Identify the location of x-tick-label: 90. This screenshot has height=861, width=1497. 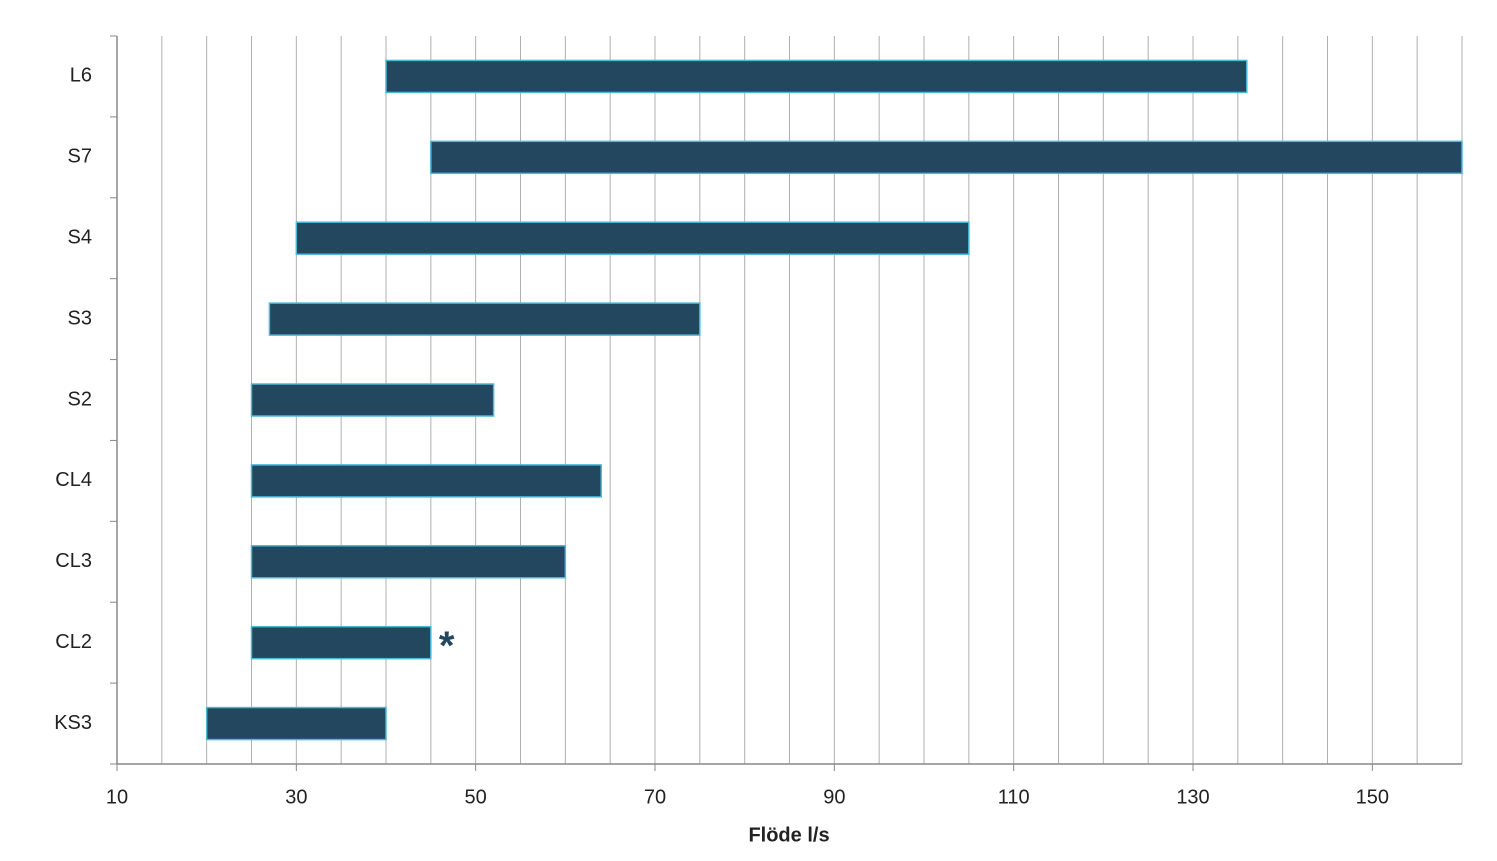
(834, 797).